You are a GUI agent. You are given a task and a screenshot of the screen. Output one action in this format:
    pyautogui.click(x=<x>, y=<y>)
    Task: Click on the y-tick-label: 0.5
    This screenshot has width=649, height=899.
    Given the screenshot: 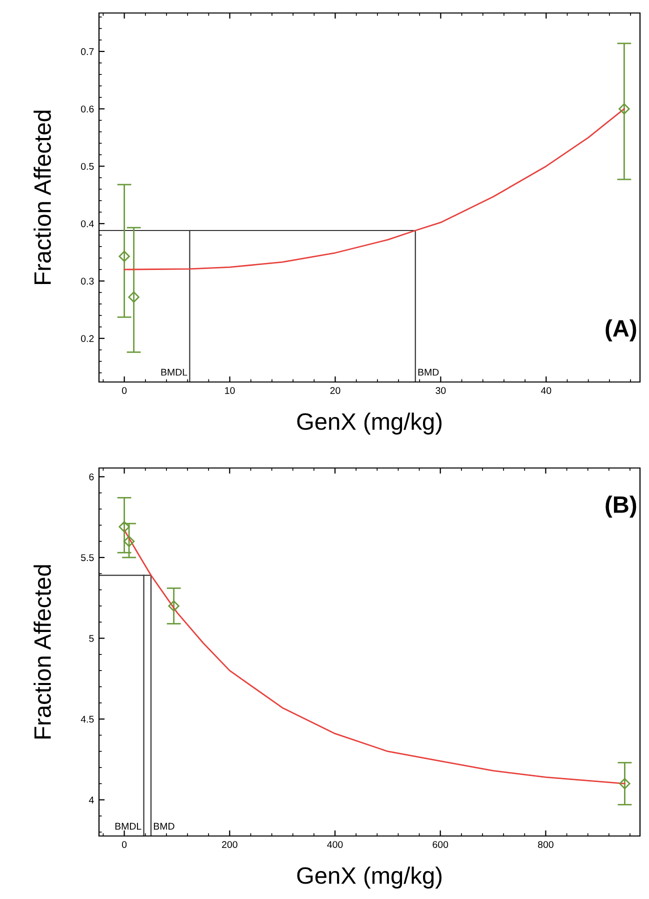 What is the action you would take?
    pyautogui.click(x=87, y=166)
    